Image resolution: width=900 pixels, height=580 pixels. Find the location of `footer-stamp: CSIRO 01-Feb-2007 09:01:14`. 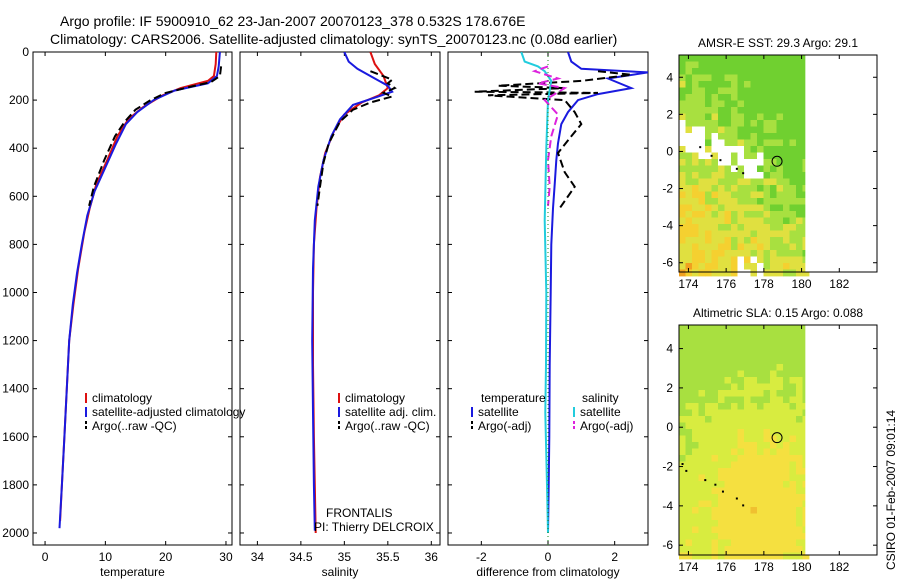

footer-stamp: CSIRO 01-Feb-2007 09:01:14 is located at coordinates (891, 489).